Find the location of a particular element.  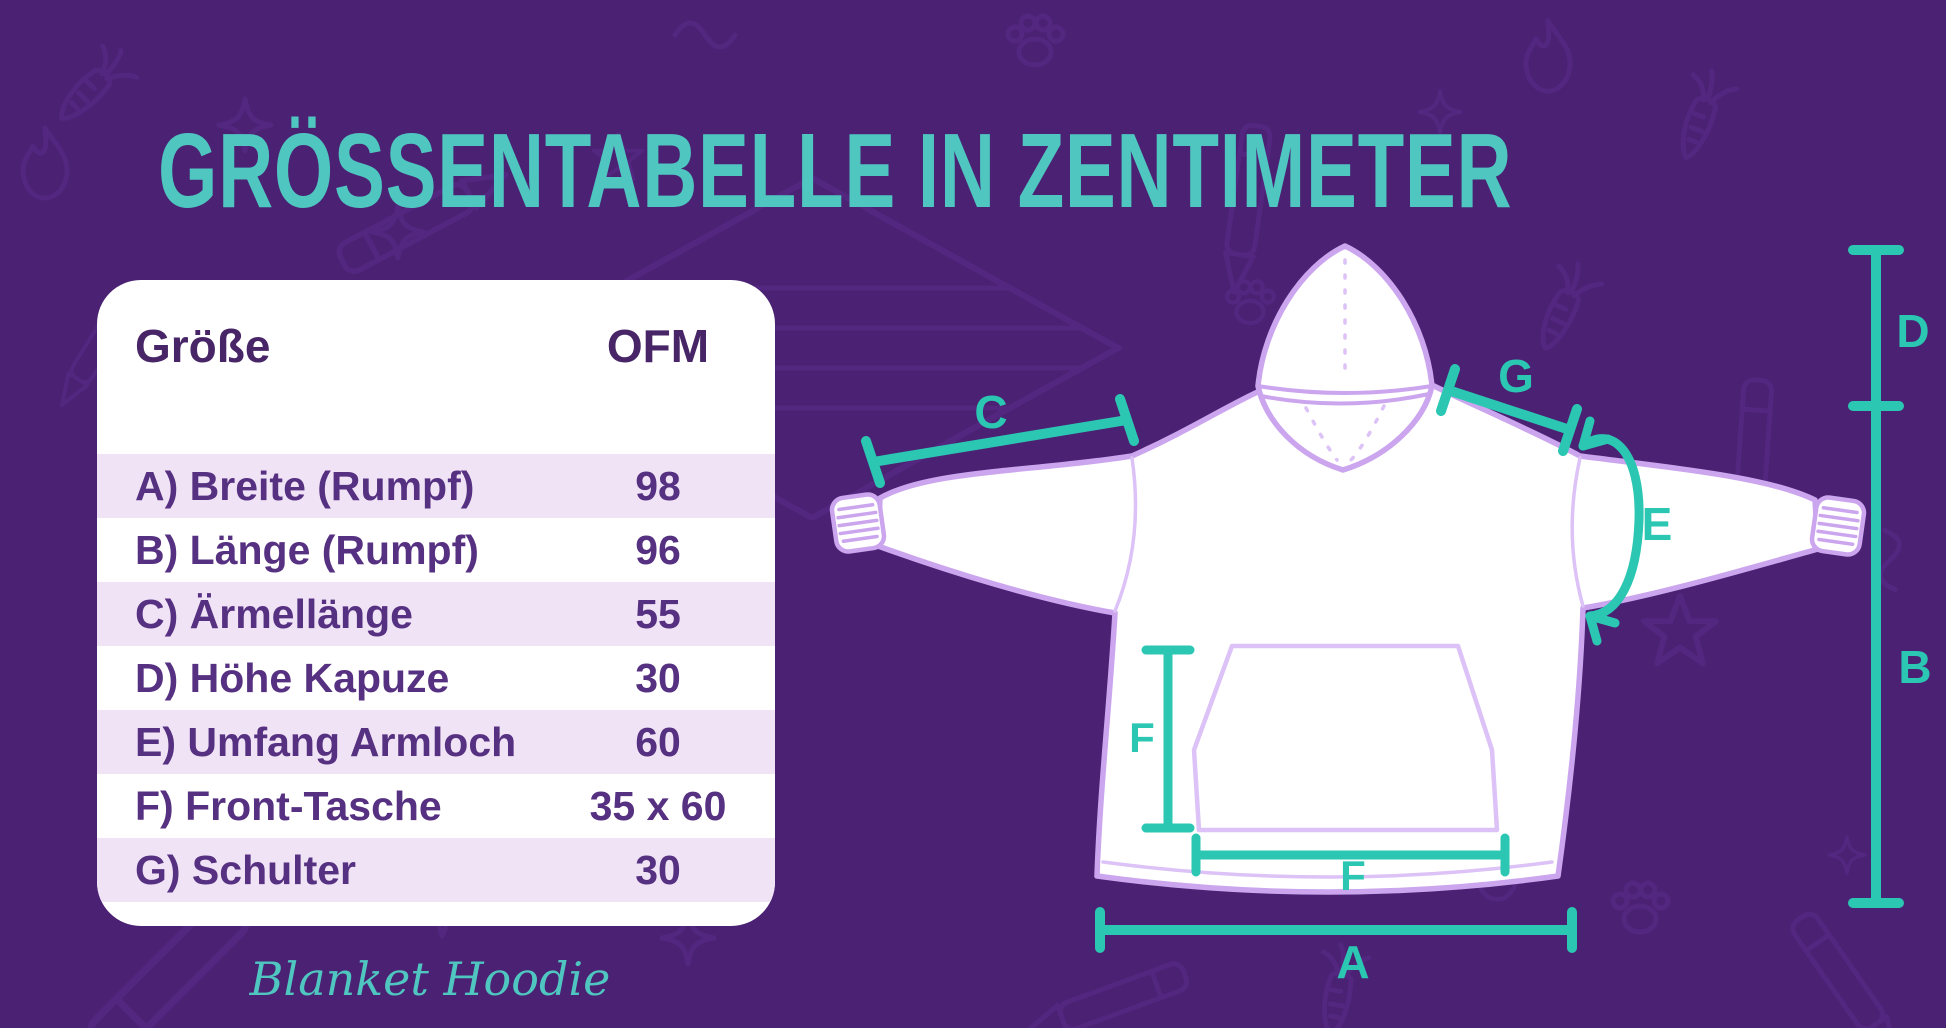

hem-seam is located at coordinates (1327, 869).